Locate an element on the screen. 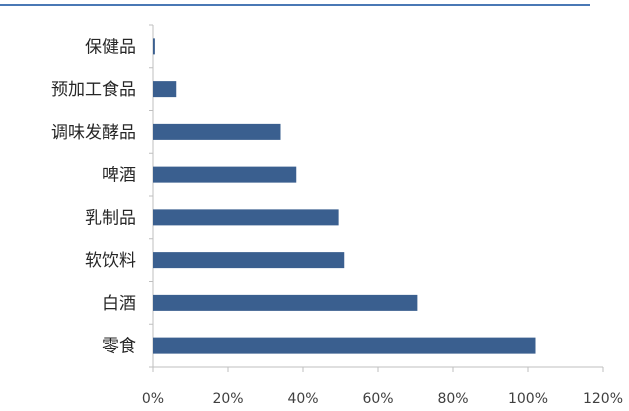 The width and height of the screenshot is (629, 411). category-label: 软饮料 is located at coordinates (110, 261).